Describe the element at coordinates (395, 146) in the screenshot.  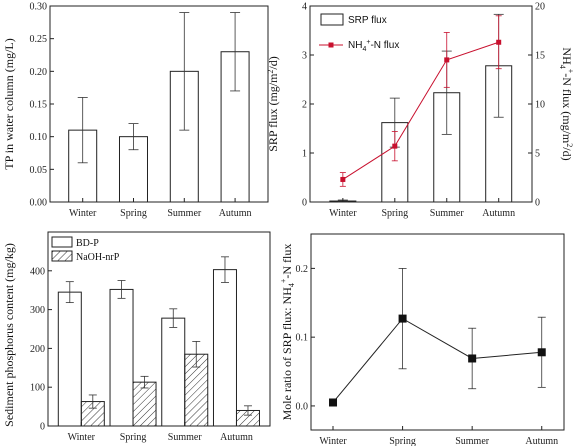
I see `nh4-point-spring` at that location.